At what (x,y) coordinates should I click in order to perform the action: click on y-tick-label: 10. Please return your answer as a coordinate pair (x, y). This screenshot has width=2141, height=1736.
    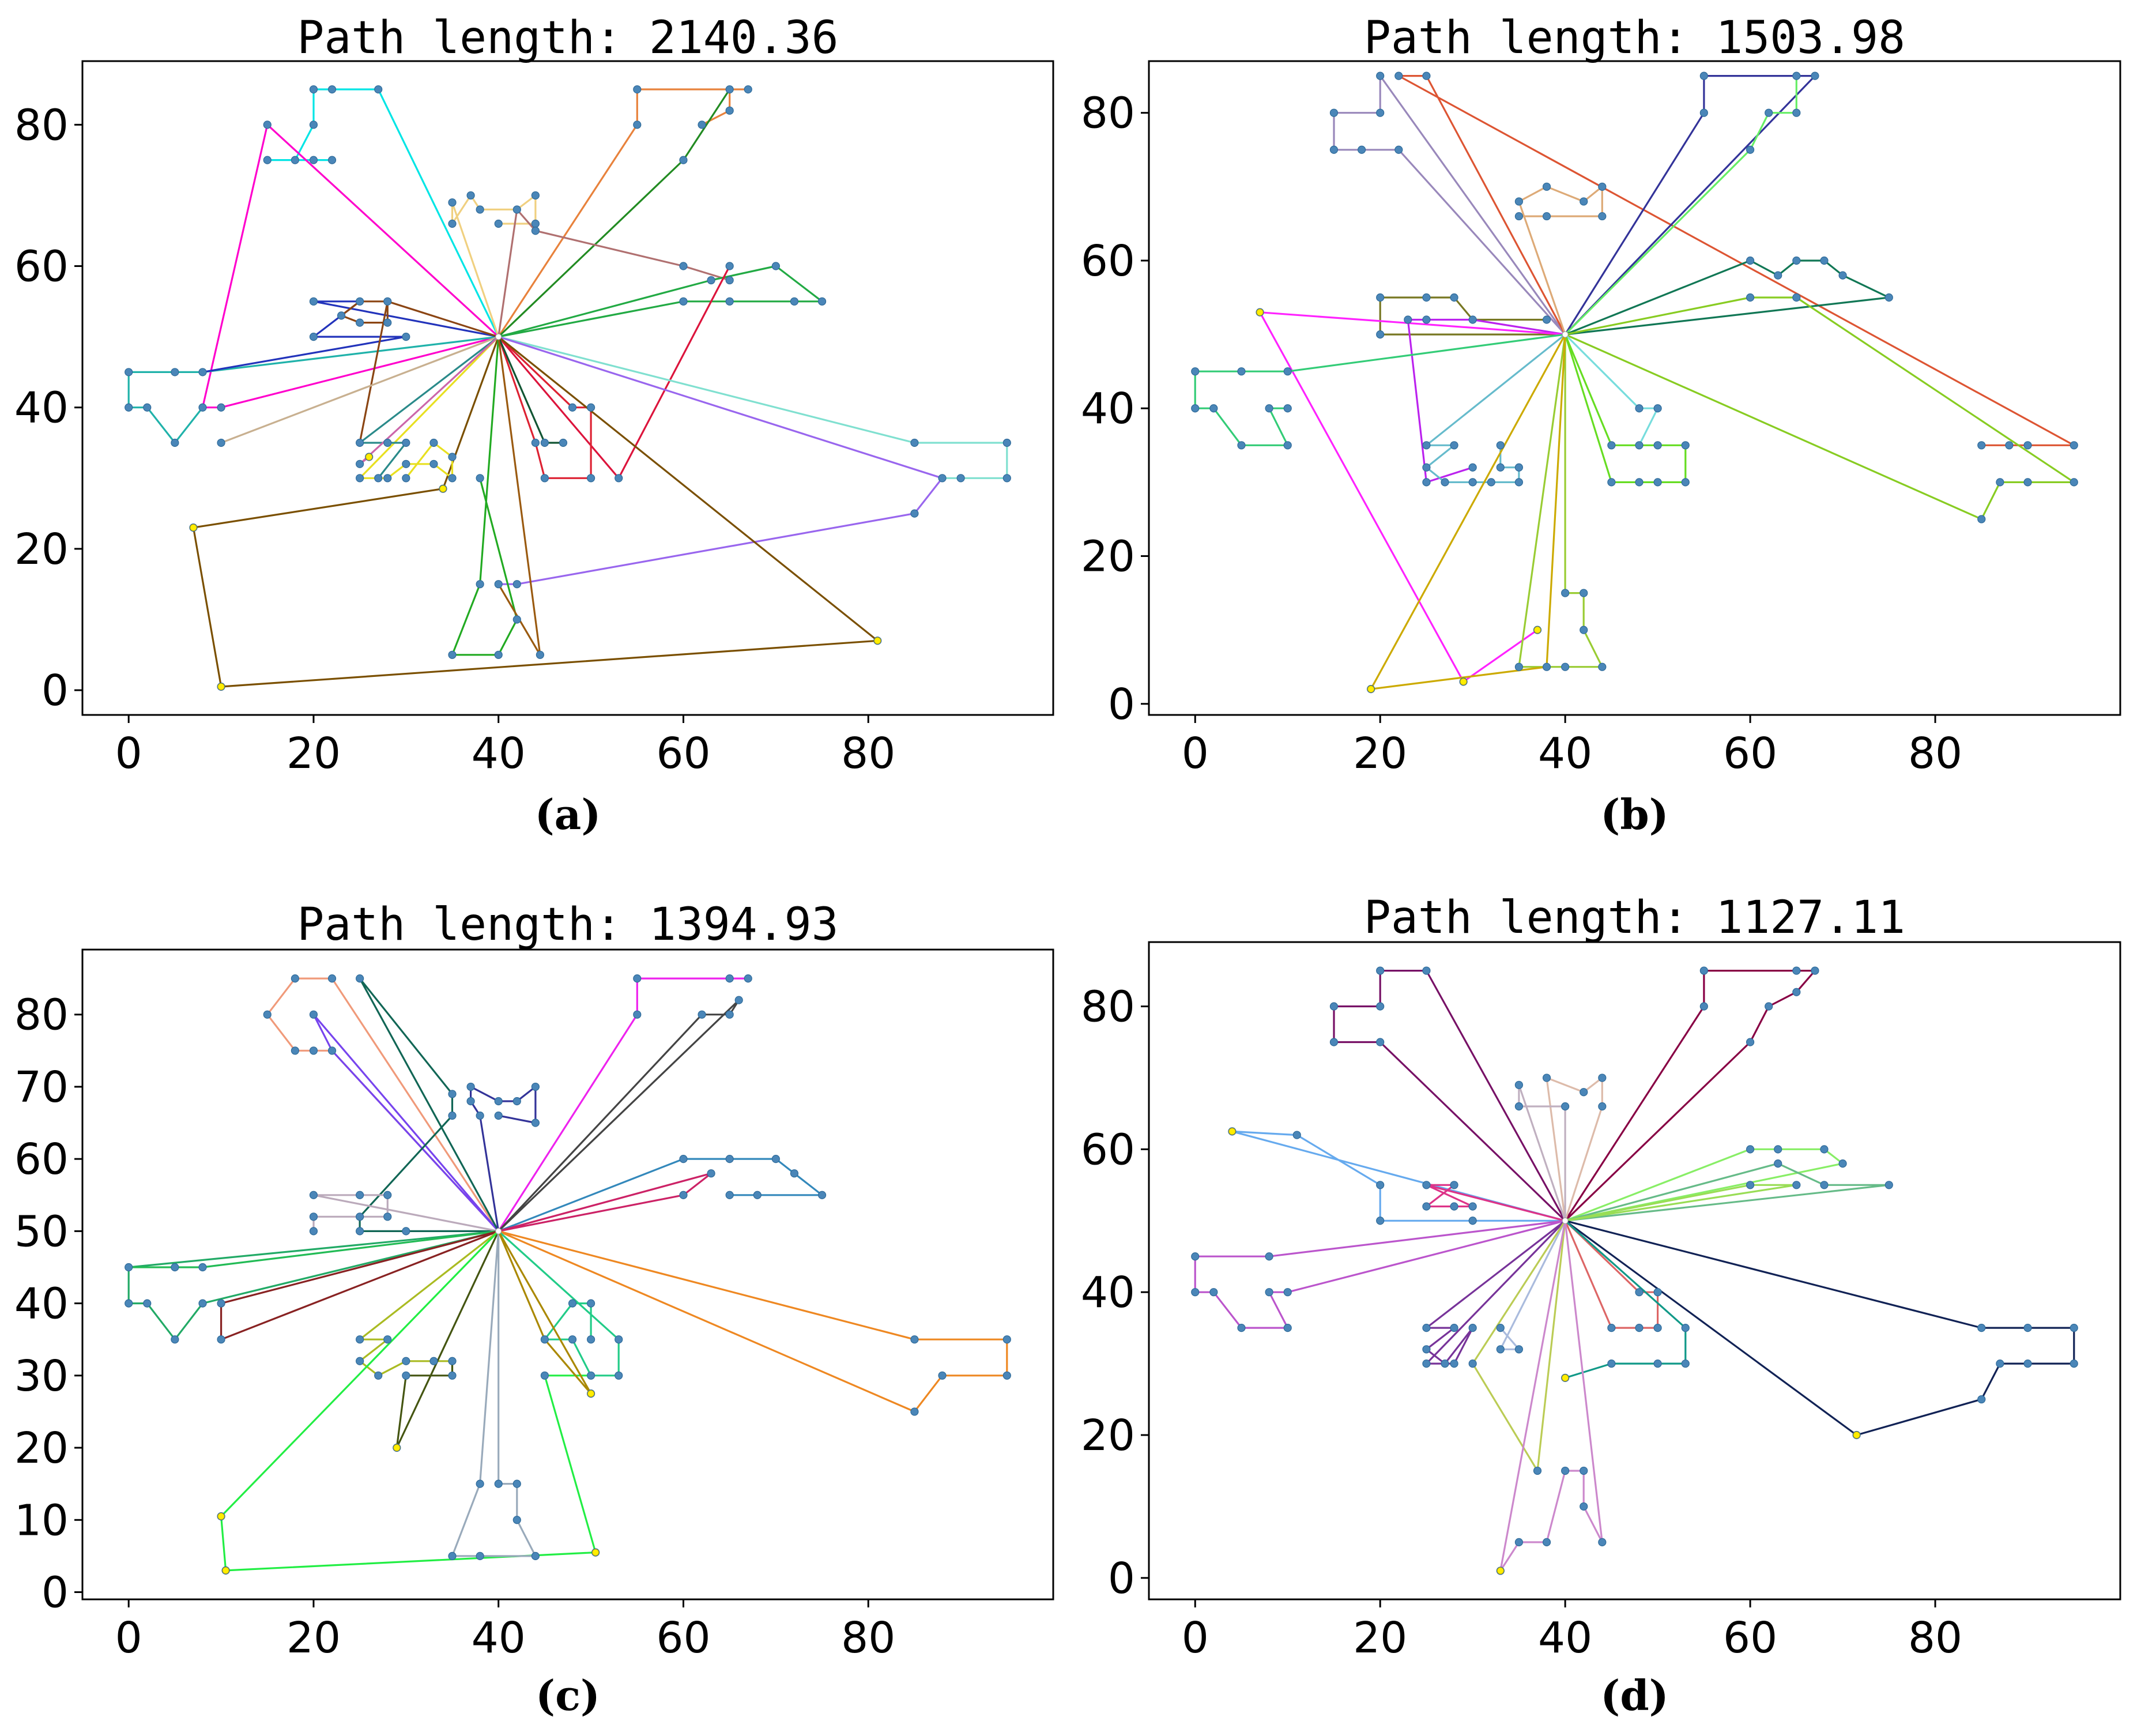
    Looking at the image, I should click on (41, 1520).